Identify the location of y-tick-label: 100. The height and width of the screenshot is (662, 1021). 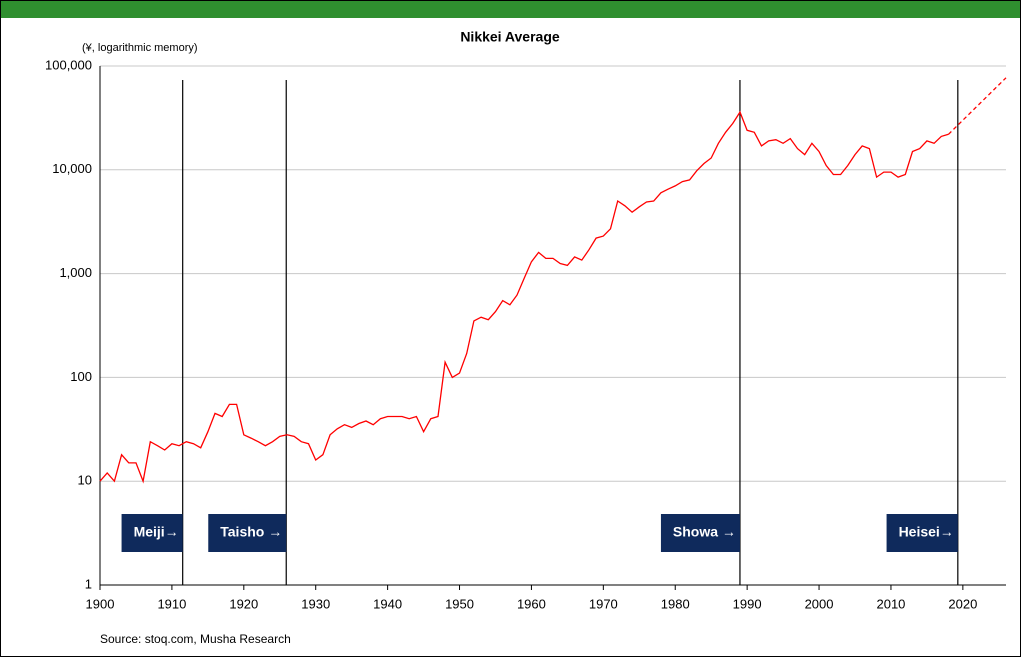
(81, 376).